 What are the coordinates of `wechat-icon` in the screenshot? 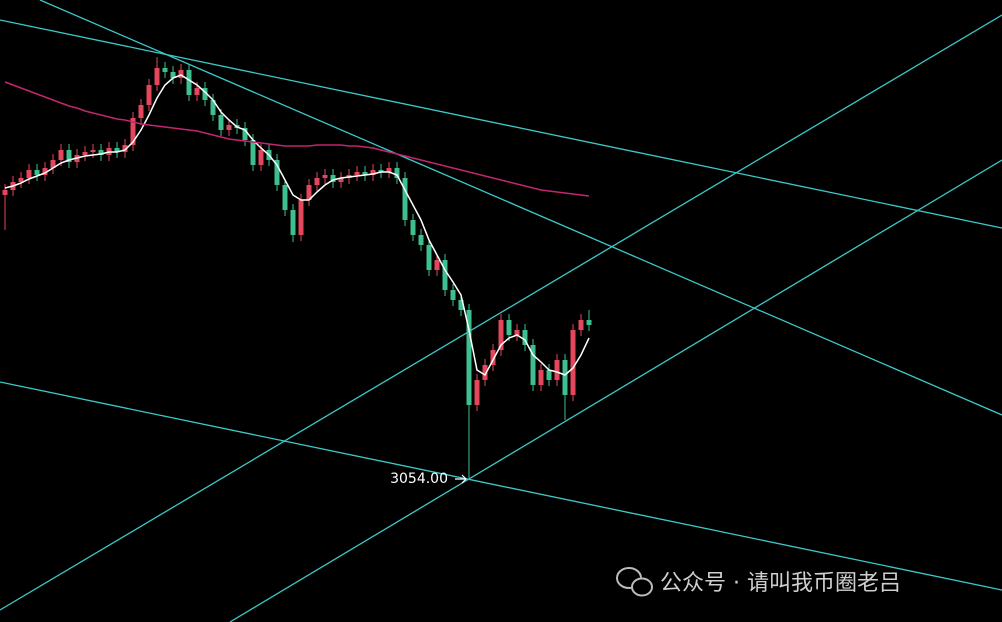 It's located at (634, 582).